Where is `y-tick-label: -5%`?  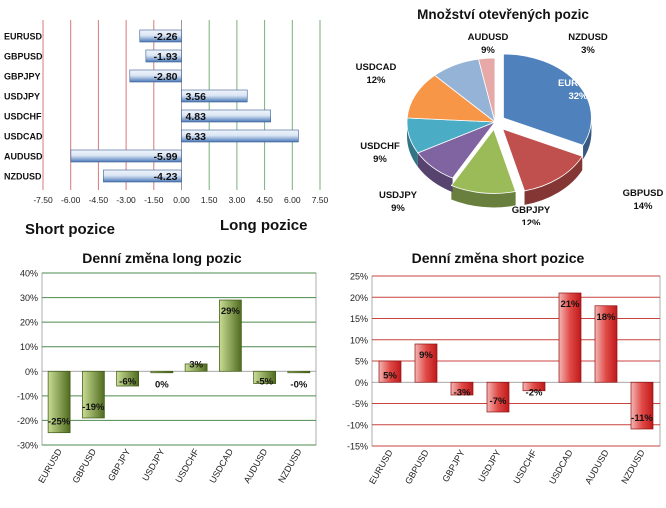 y-tick-label: -5% is located at coordinates (360, 404).